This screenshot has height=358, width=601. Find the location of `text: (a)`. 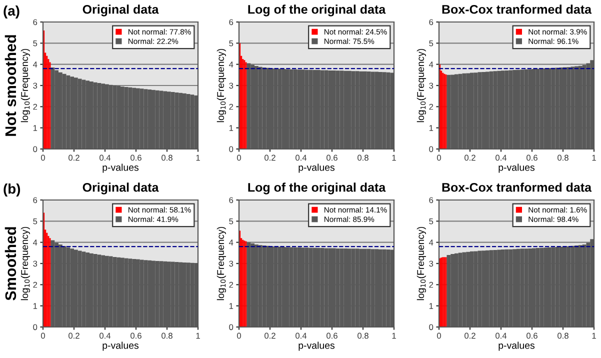

text: (a) is located at coordinates (12, 12).